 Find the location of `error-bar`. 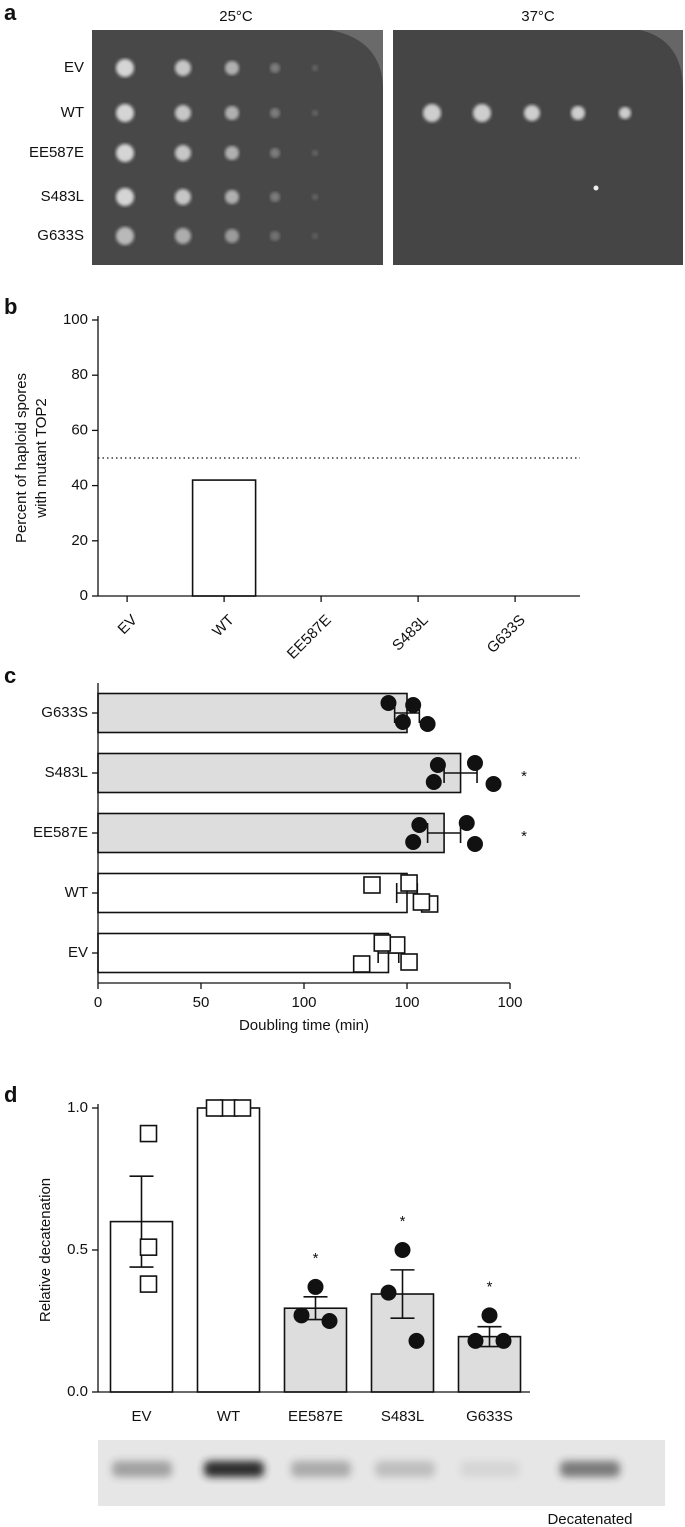

error-bar is located at coordinates (402, 1294).